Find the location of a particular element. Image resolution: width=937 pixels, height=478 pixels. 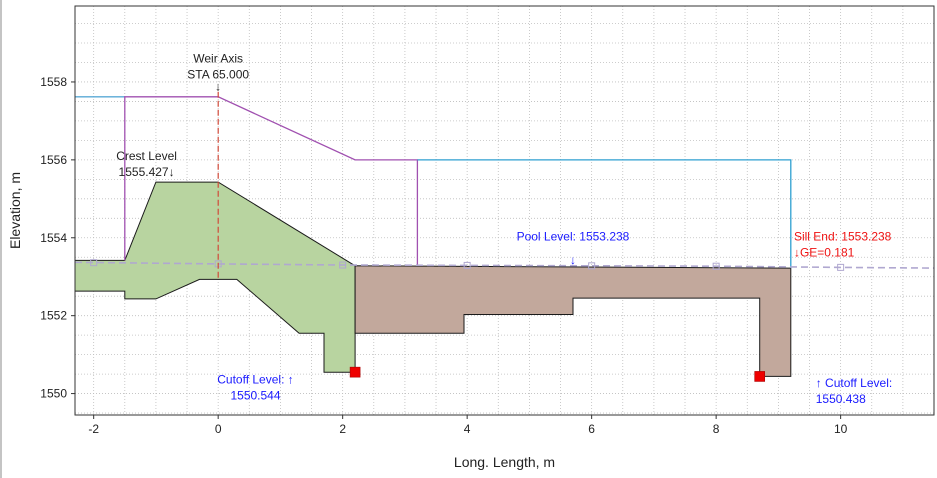

y-tick-label: 1554 is located at coordinates (53, 238).